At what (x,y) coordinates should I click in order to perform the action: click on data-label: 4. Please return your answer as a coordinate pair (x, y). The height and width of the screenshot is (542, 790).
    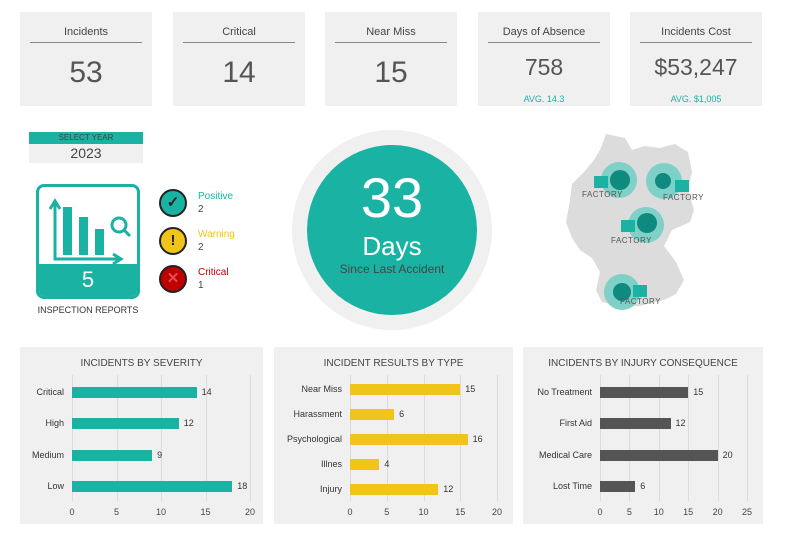
    Looking at the image, I should click on (387, 464).